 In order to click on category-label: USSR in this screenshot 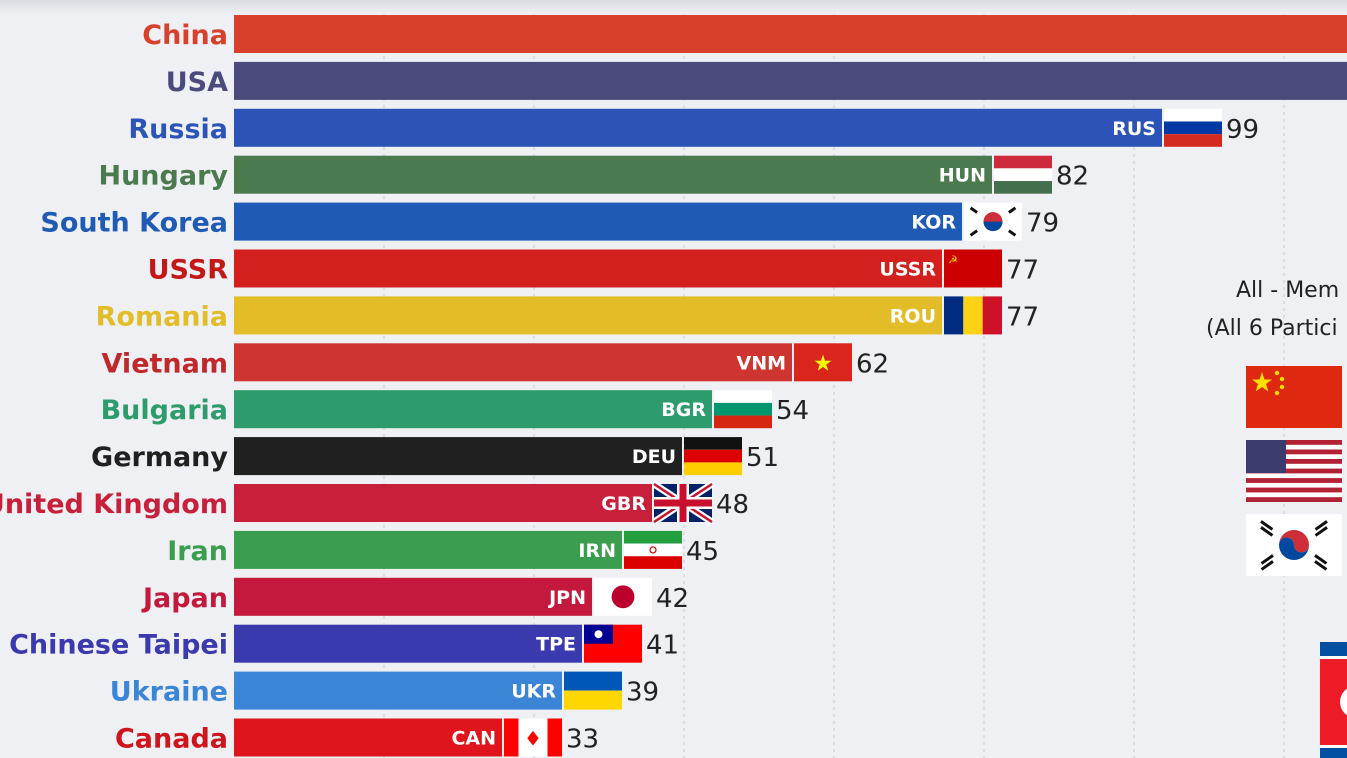, I will do `click(188, 270)`.